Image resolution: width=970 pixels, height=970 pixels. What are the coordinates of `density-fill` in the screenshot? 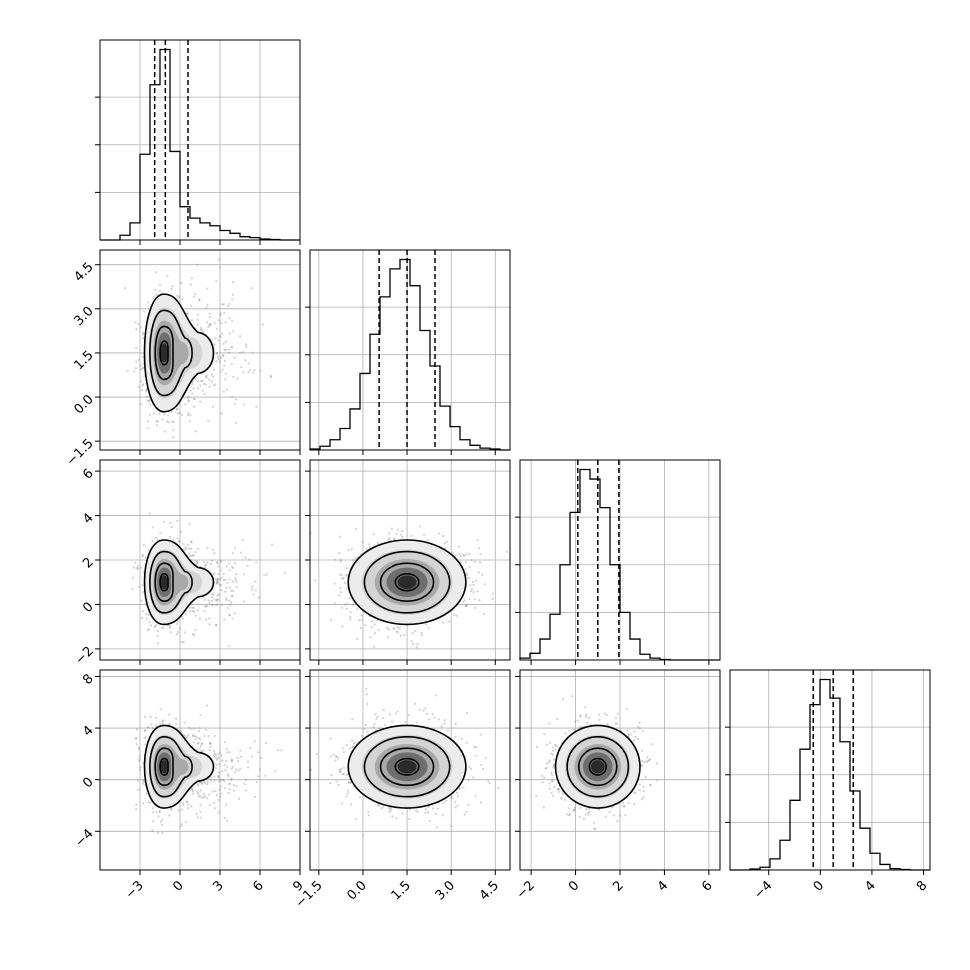 It's located at (180, 582).